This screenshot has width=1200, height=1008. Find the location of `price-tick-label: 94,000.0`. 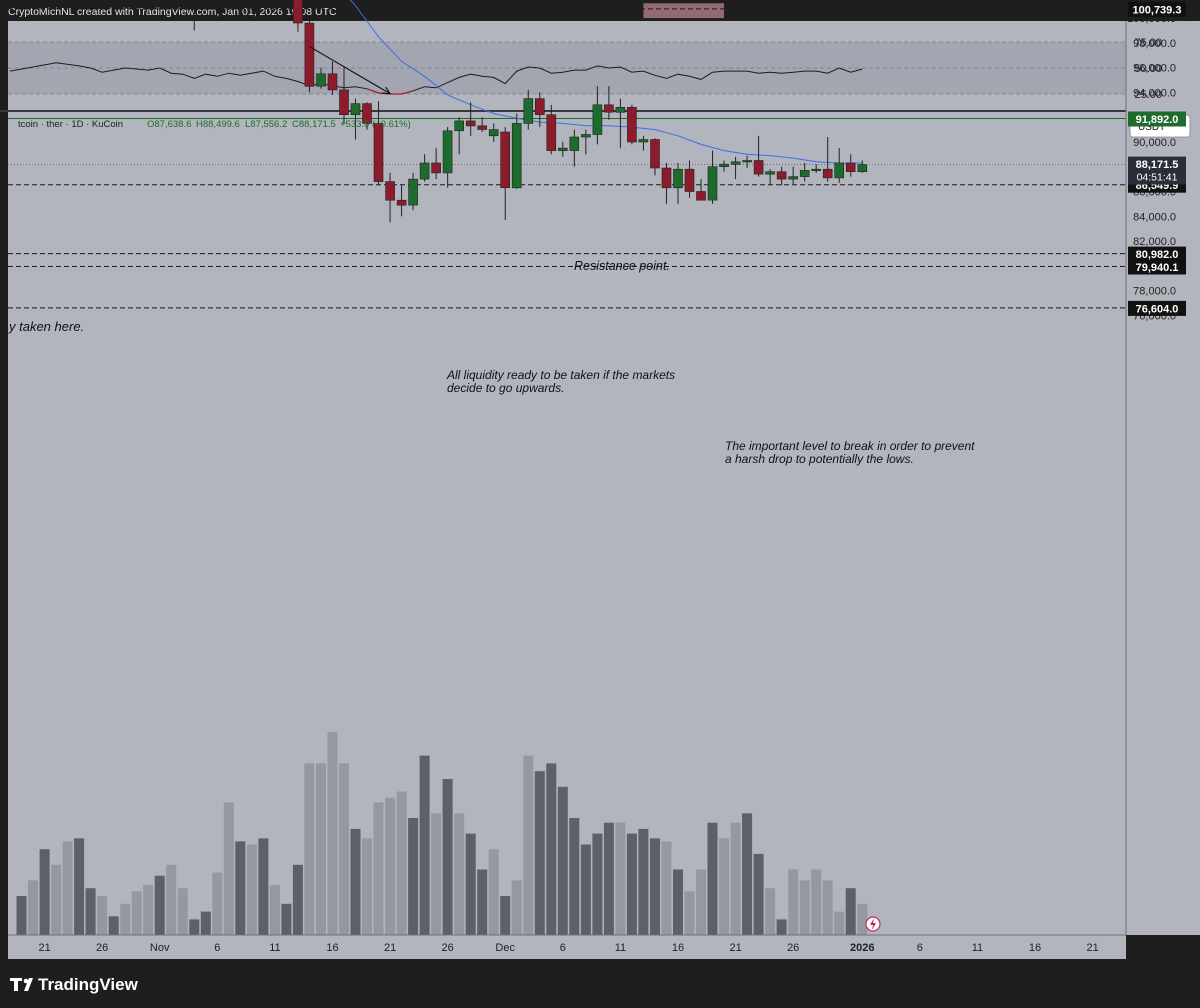

price-tick-label: 94,000.0 is located at coordinates (1154, 93).